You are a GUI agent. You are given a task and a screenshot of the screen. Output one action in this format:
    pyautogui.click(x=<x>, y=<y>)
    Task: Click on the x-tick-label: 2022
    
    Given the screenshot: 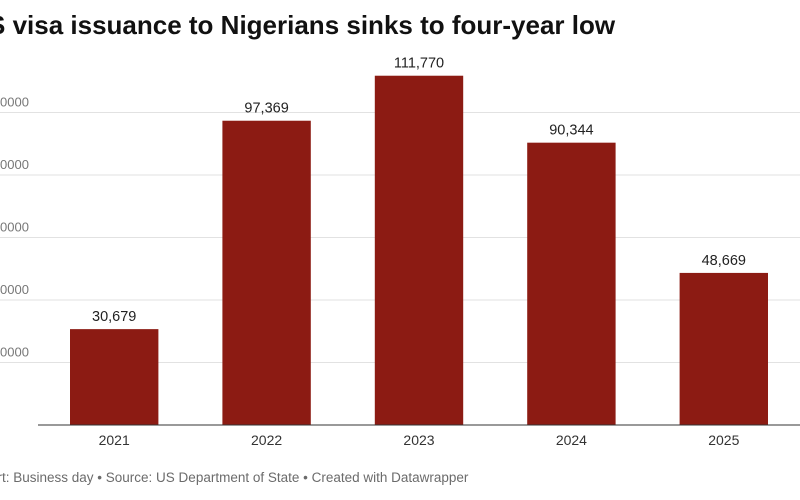 What is the action you would take?
    pyautogui.click(x=266, y=440)
    